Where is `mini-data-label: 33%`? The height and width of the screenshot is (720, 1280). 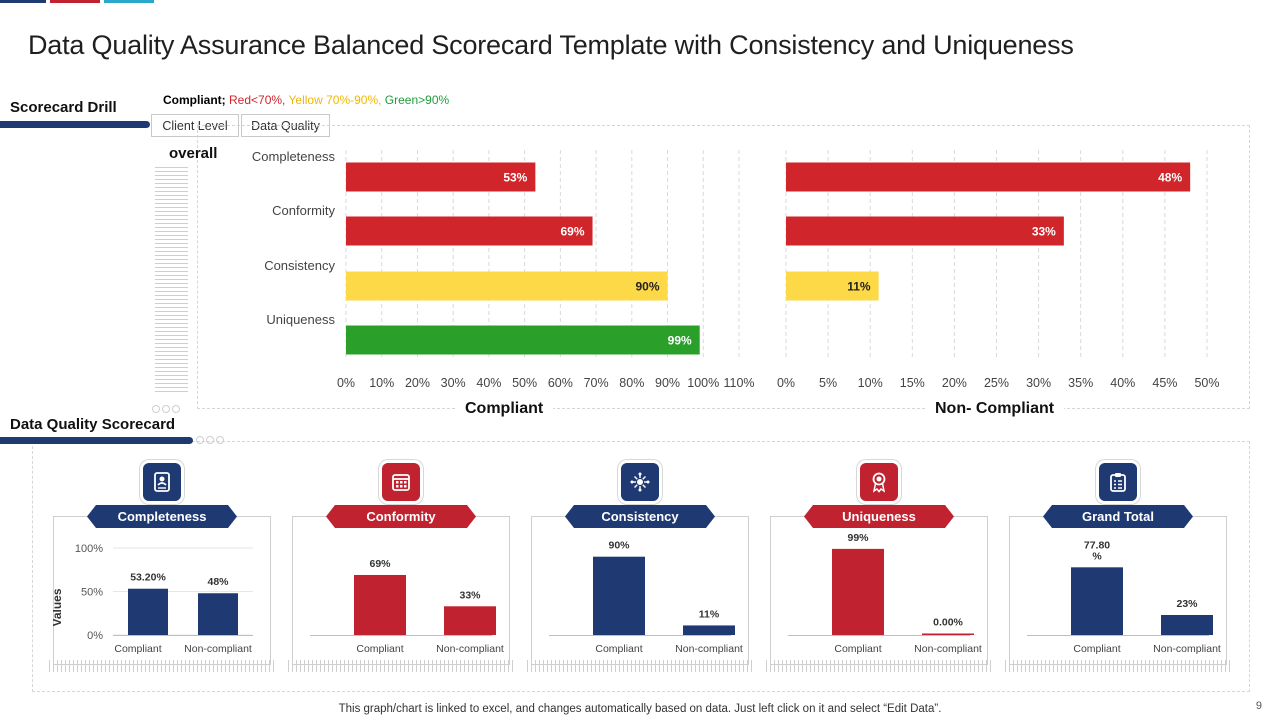 mini-data-label: 33% is located at coordinates (470, 595).